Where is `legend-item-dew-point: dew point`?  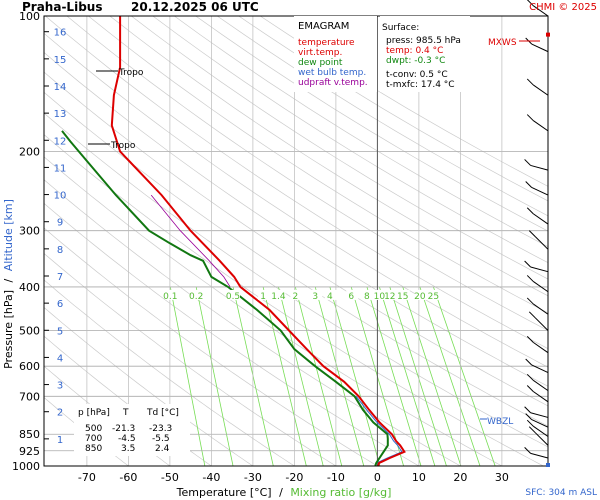 legend-item-dew-point: dew point is located at coordinates (320, 63).